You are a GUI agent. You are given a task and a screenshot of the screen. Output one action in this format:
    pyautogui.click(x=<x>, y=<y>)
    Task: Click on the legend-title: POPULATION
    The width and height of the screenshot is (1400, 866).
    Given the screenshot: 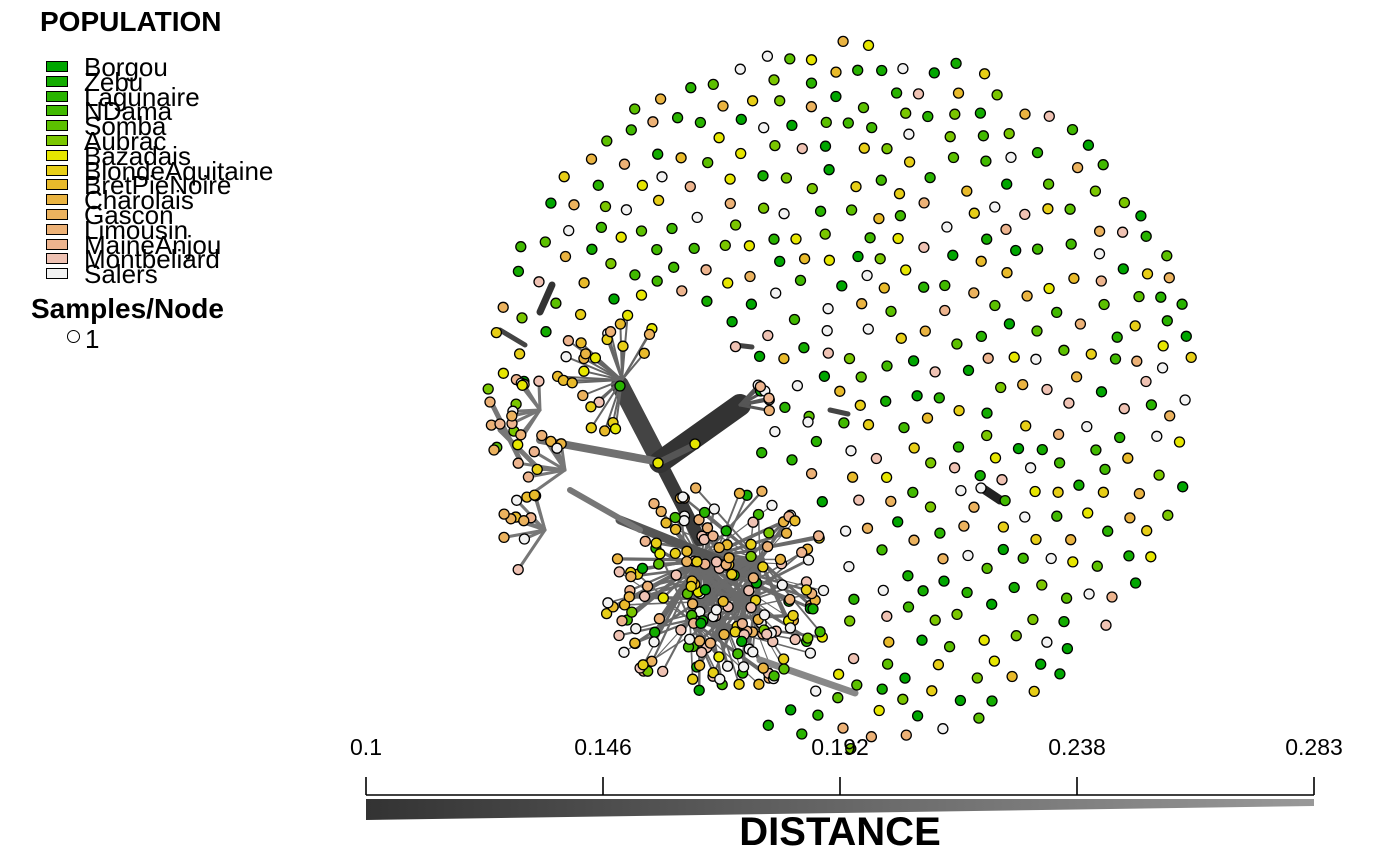 What is the action you would take?
    pyautogui.click(x=131, y=21)
    